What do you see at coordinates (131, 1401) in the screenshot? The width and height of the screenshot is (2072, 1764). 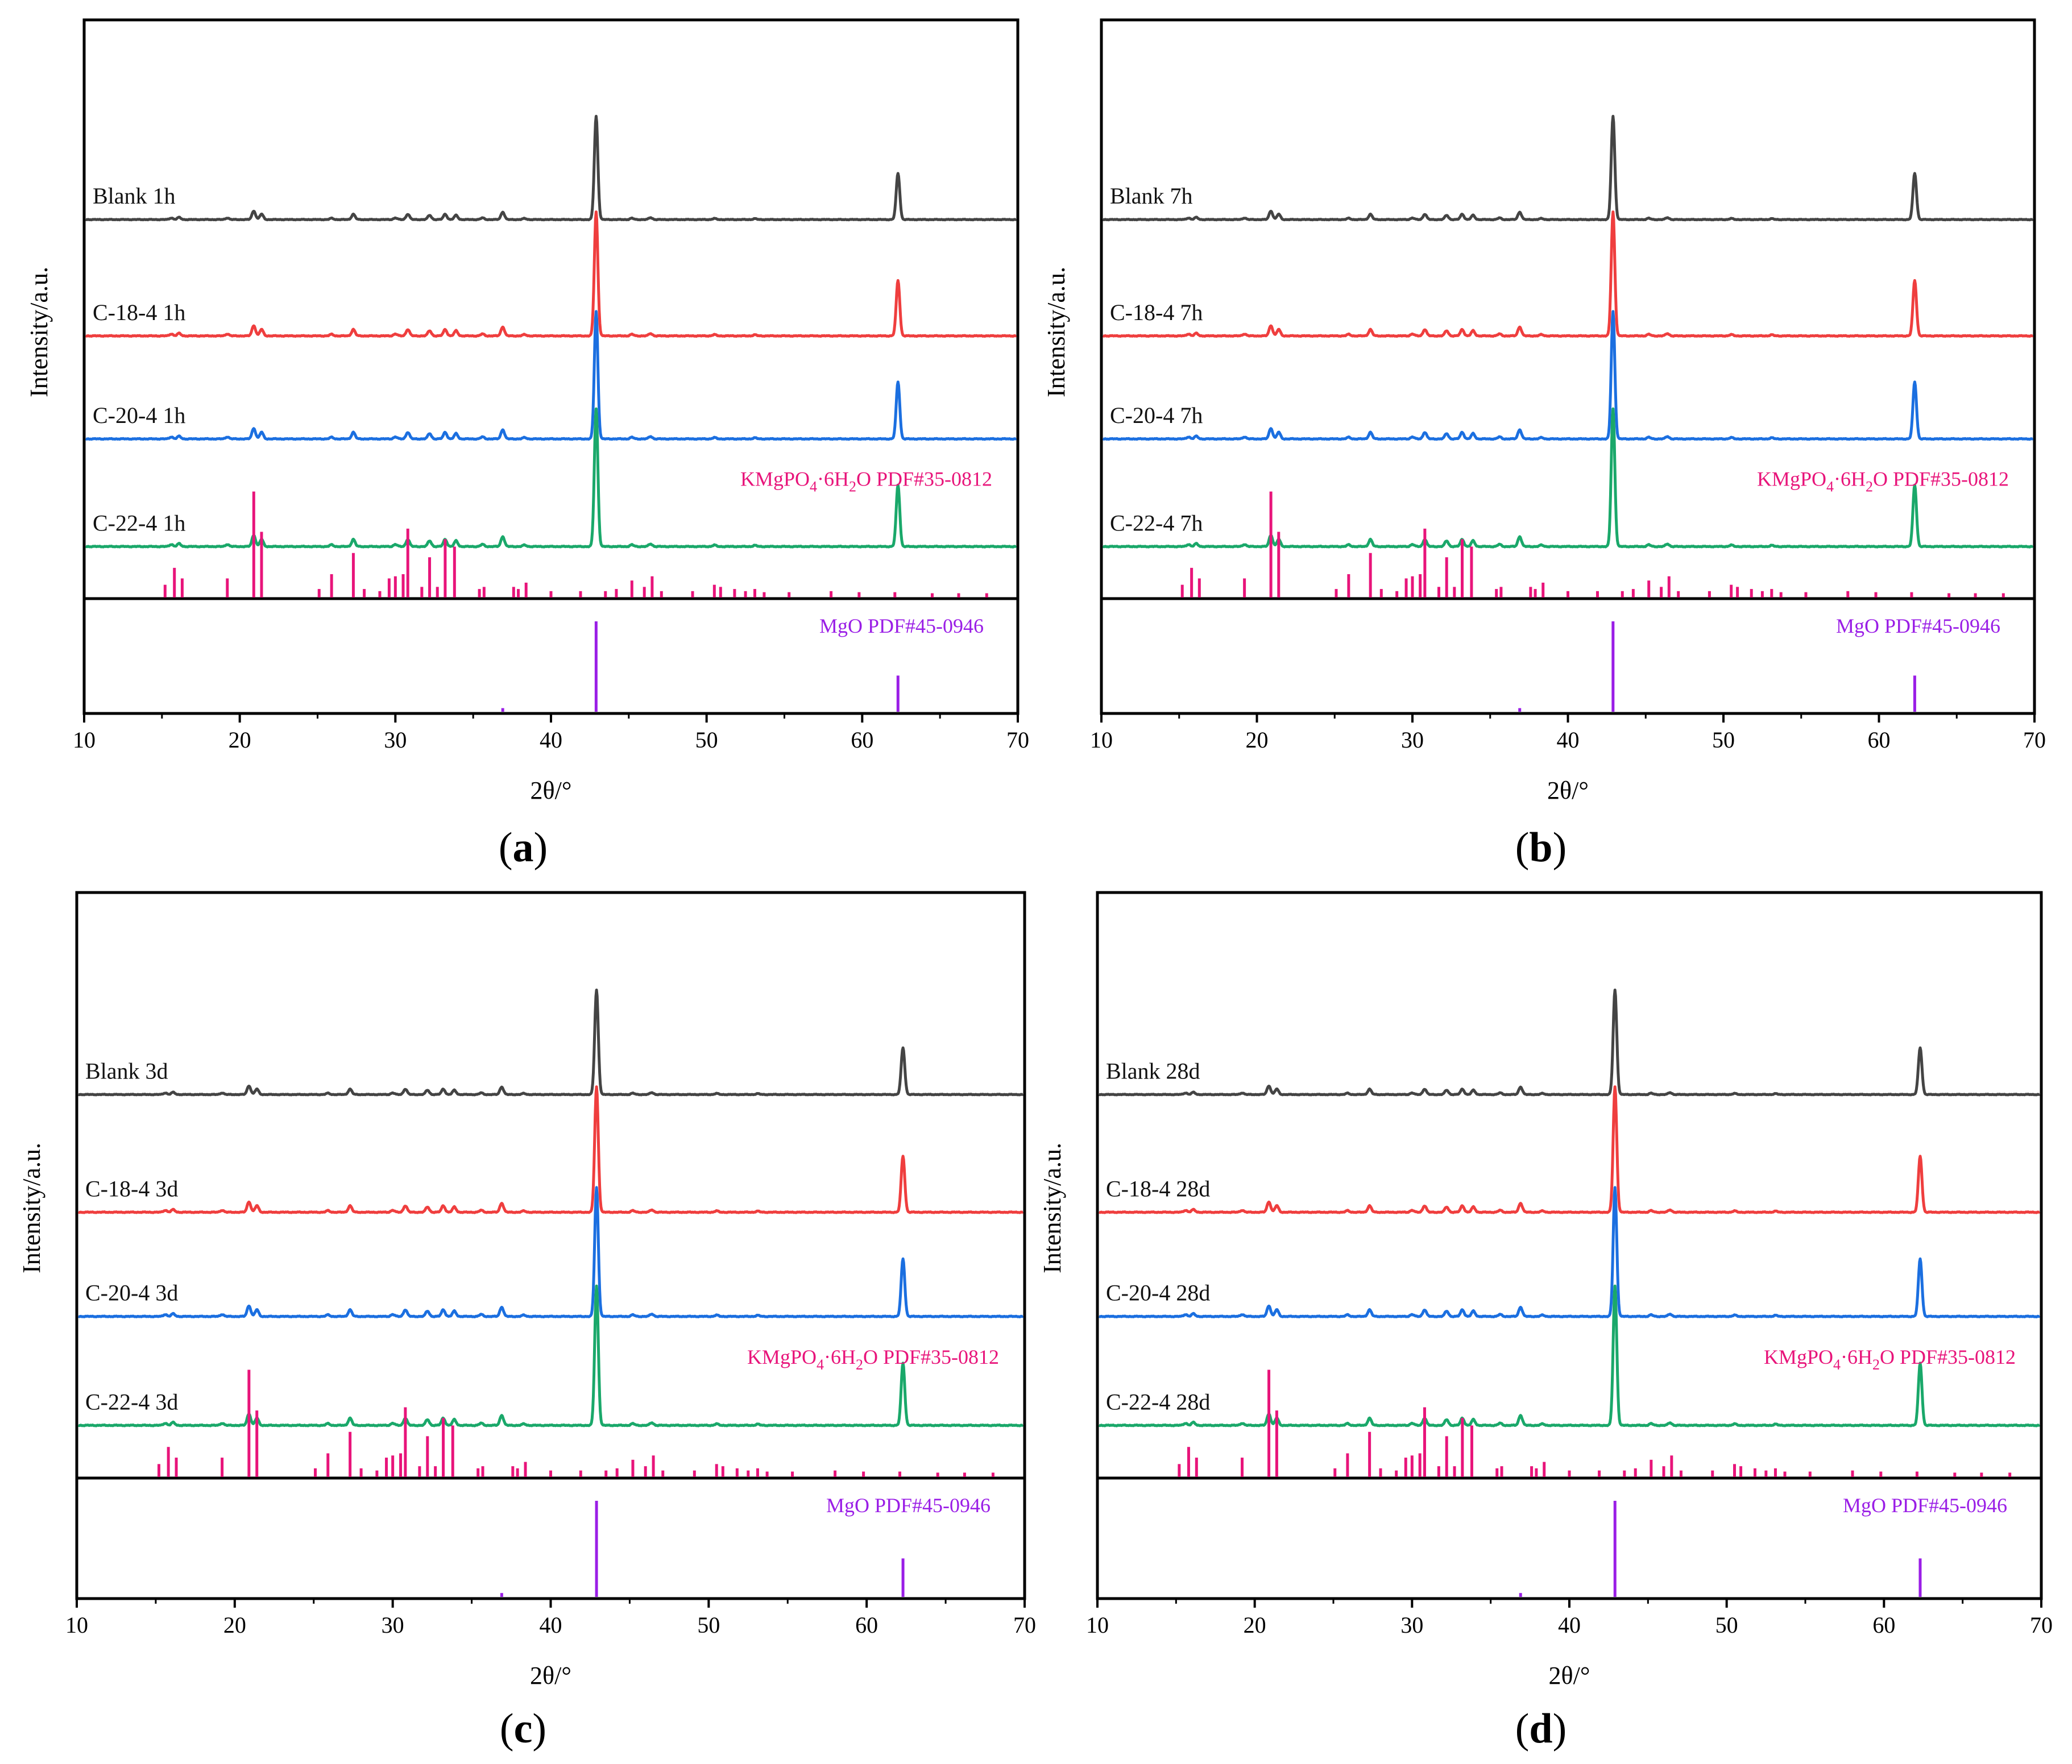 I see `series-label: C-22-4 3d` at bounding box center [131, 1401].